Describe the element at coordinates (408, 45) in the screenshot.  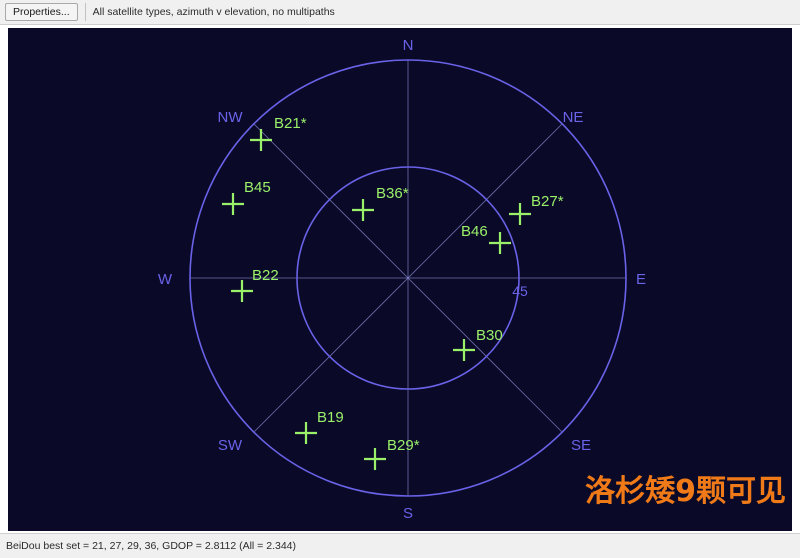
I see `compass-label-n: N` at that location.